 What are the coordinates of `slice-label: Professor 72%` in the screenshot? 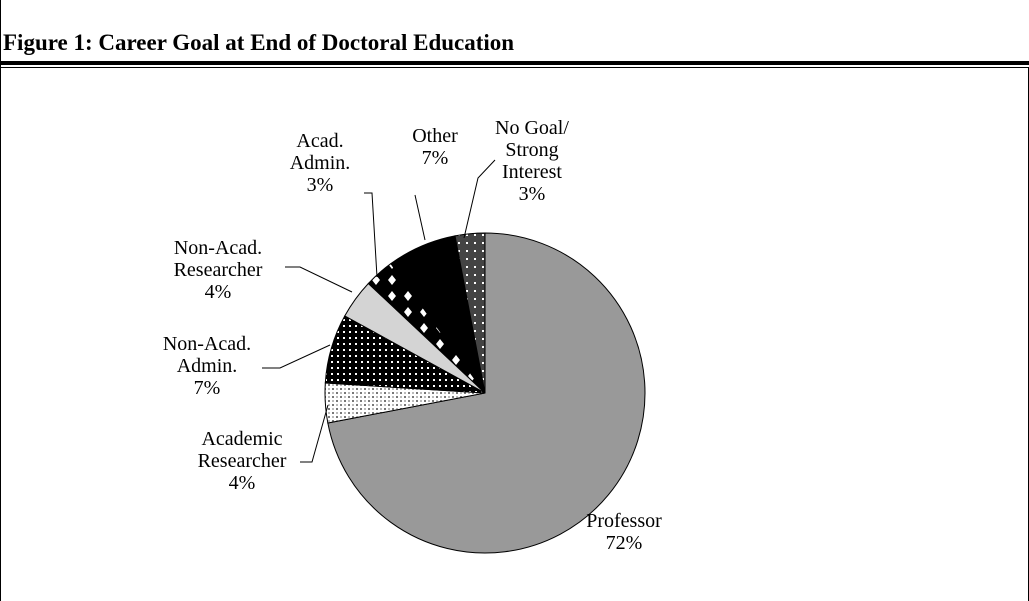 It's located at (624, 532).